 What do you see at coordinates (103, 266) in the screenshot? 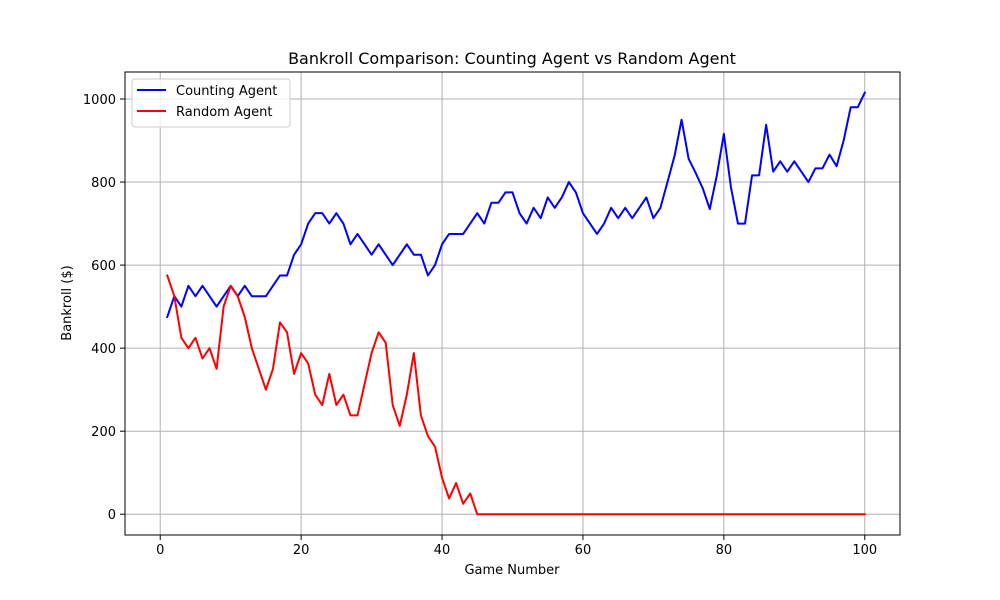
I see `y-tick-label: 600` at bounding box center [103, 266].